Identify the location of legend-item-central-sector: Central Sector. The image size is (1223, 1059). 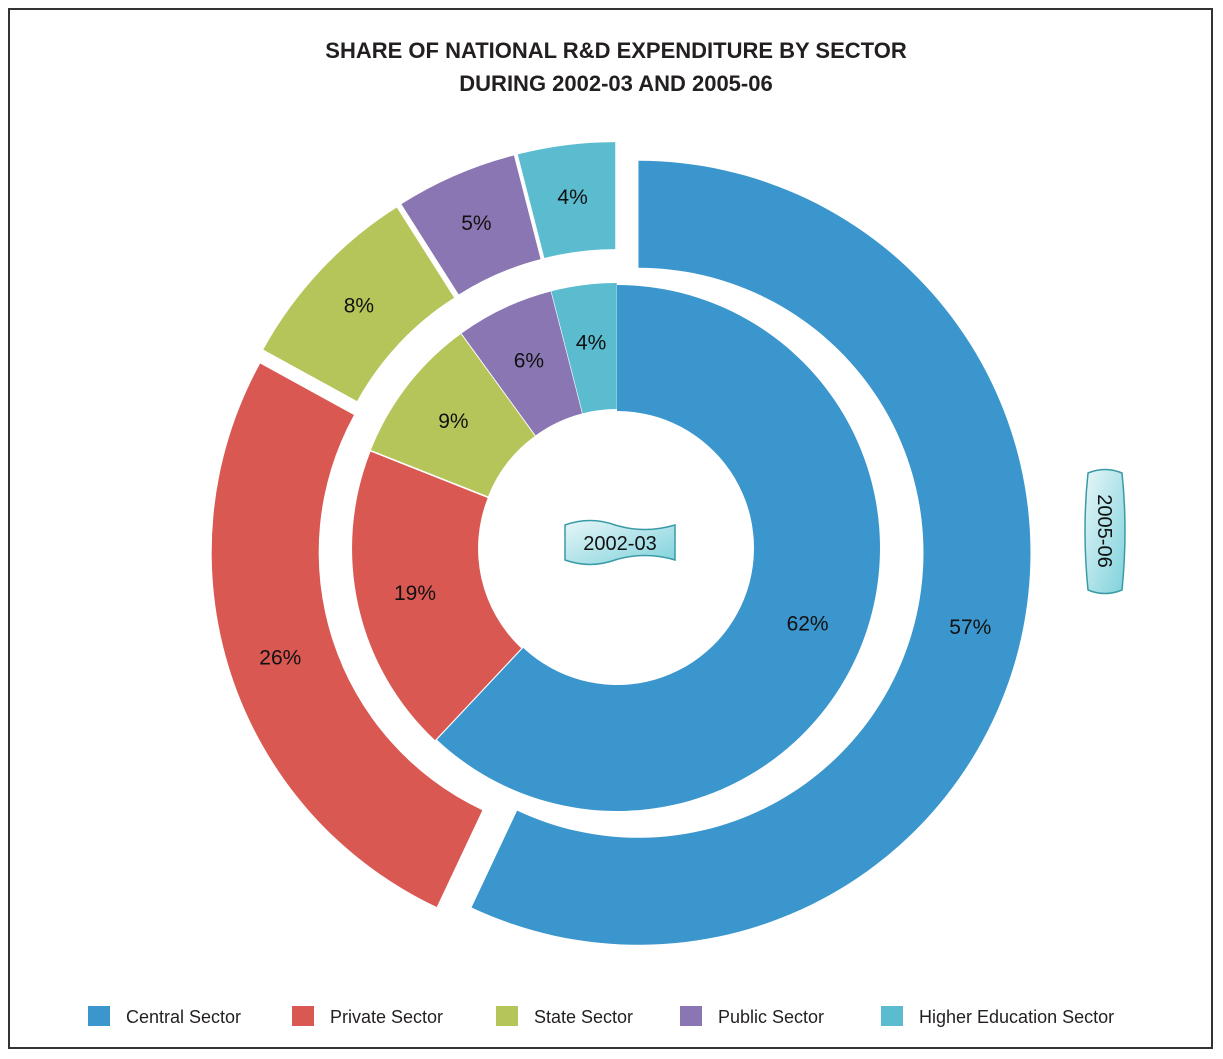
(164, 1016).